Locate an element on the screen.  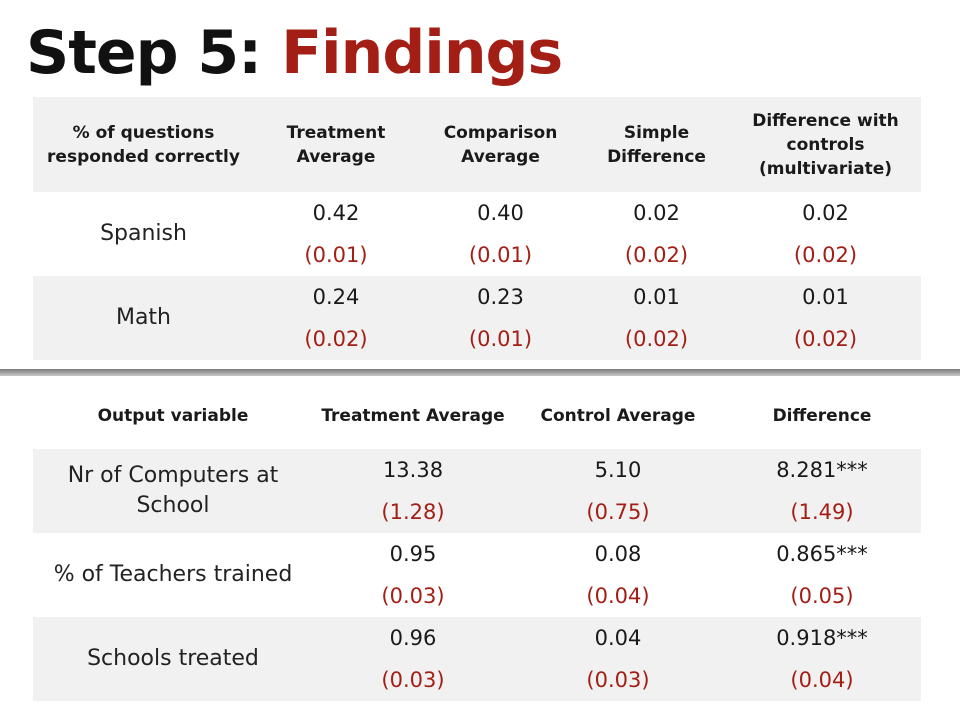
table-row-se: (0.03) (0.03) (0.04) is located at coordinates (477, 680).